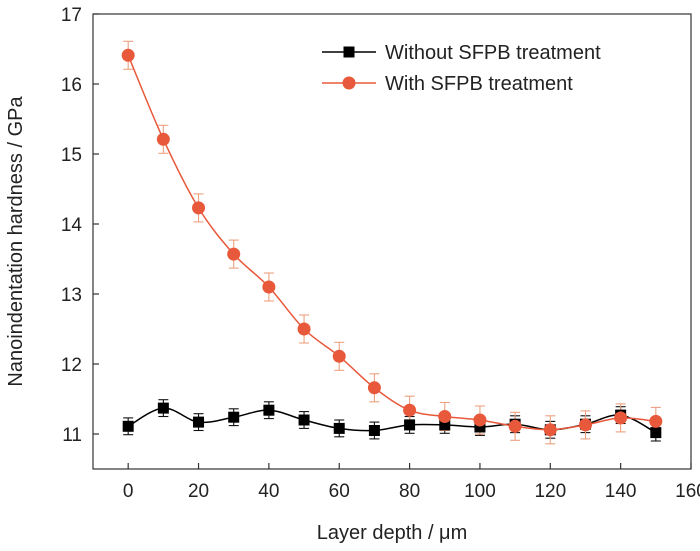 The height and width of the screenshot is (551, 700). What do you see at coordinates (339, 491) in the screenshot?
I see `x-tick-label: 60` at bounding box center [339, 491].